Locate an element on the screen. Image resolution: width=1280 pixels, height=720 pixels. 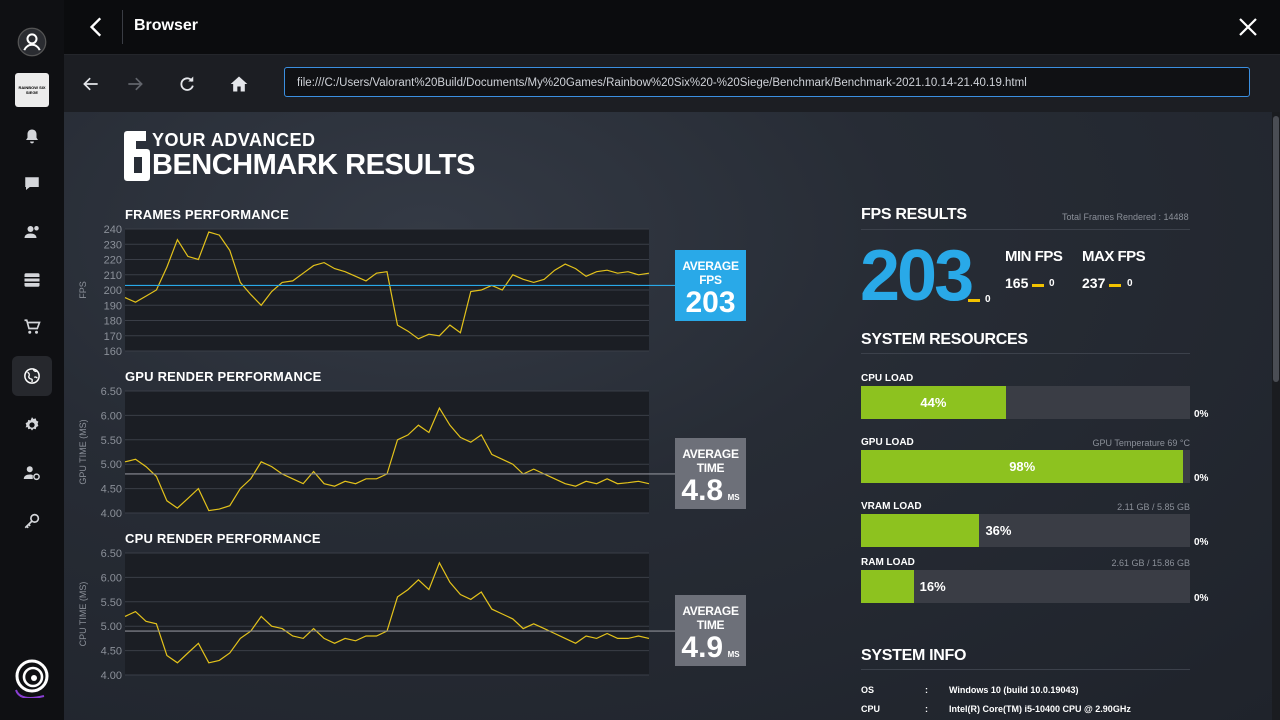
vram-load-detail: 2.11 GB / 5.85 GB is located at coordinates (1153, 507).